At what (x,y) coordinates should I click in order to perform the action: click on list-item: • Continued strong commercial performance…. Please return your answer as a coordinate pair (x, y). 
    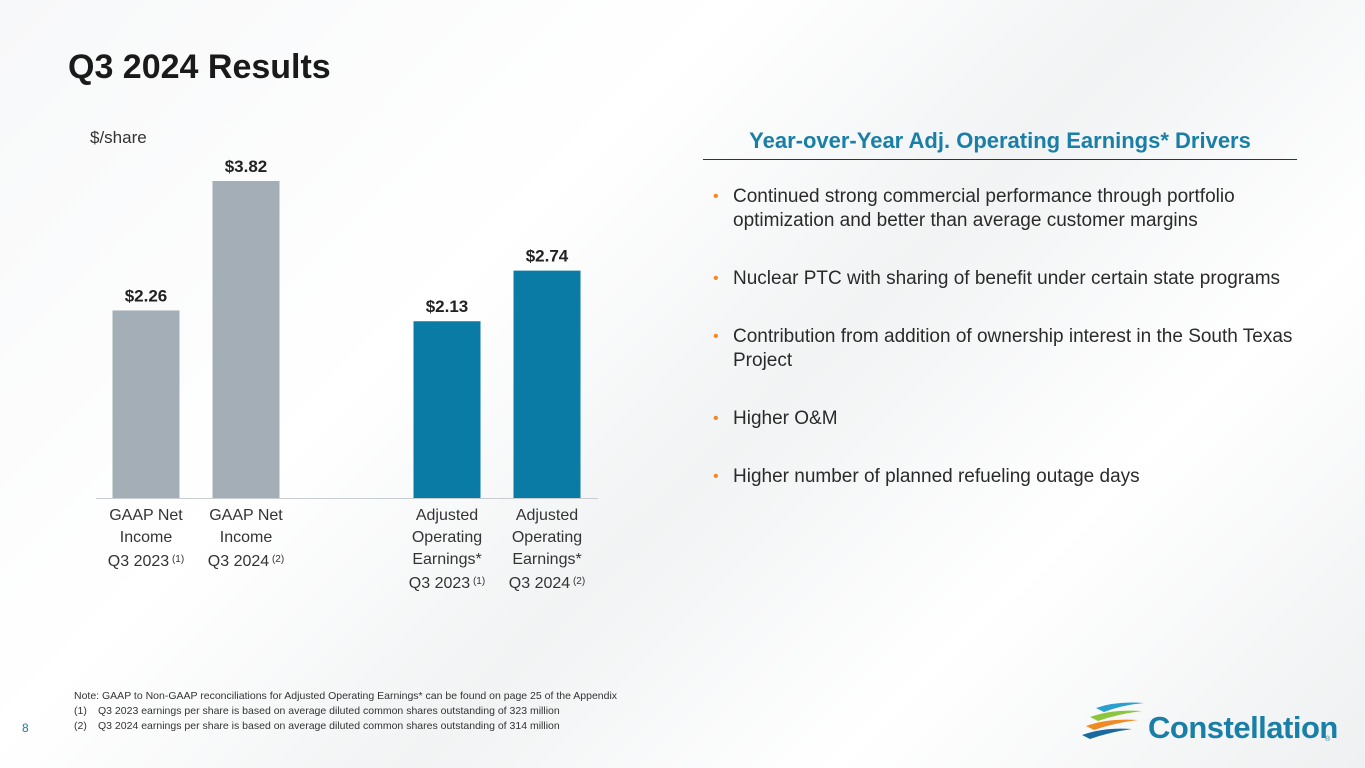
    Looking at the image, I should click on (974, 208).